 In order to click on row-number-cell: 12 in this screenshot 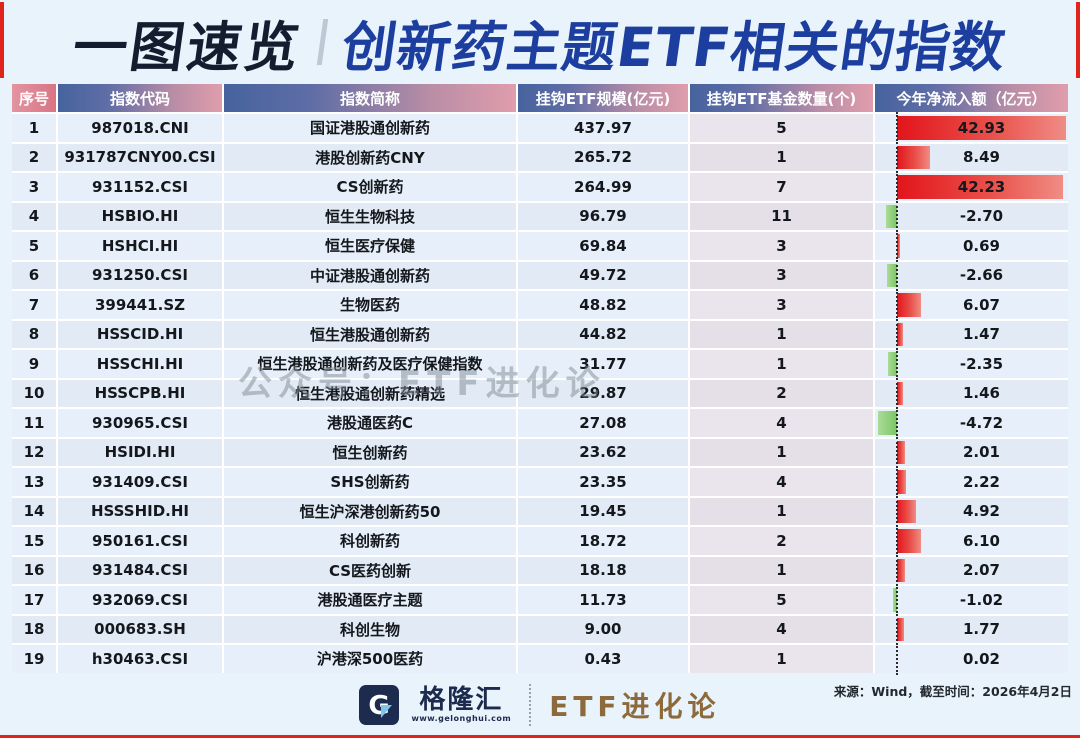, I will do `click(34, 452)`.